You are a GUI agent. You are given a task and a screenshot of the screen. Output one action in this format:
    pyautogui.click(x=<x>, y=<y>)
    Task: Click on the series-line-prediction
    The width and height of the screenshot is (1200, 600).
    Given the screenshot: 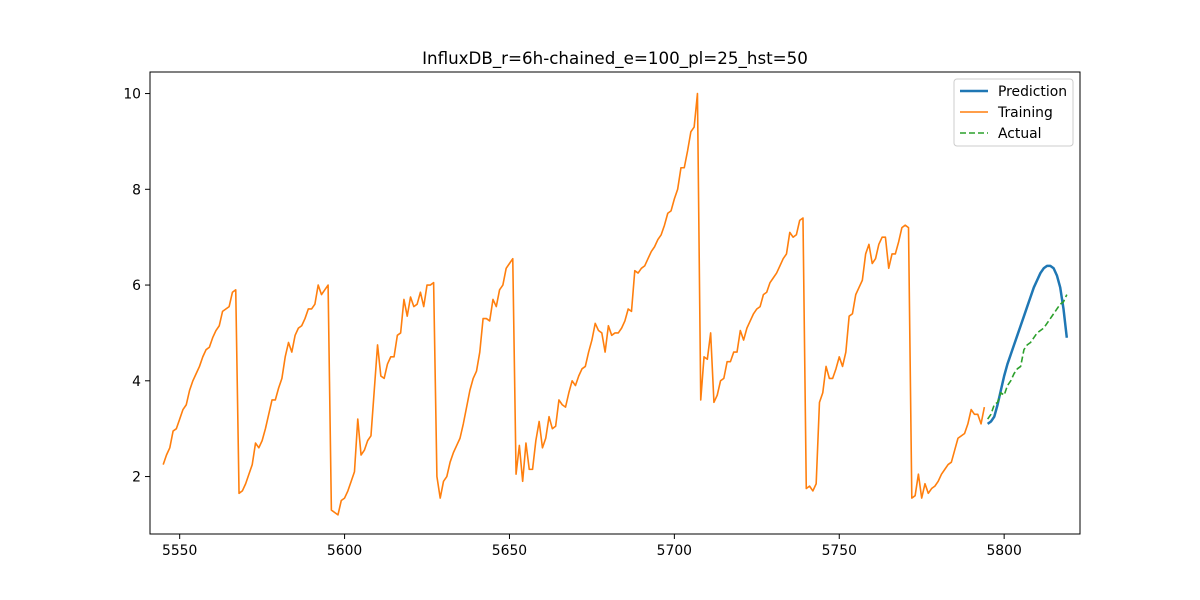 What is the action you would take?
    pyautogui.click(x=1027, y=344)
    